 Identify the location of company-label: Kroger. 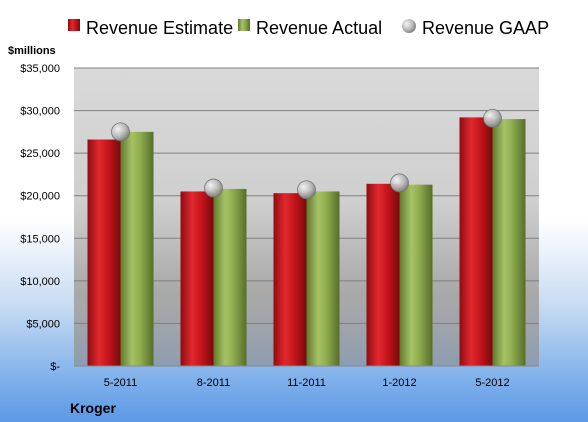
(93, 408).